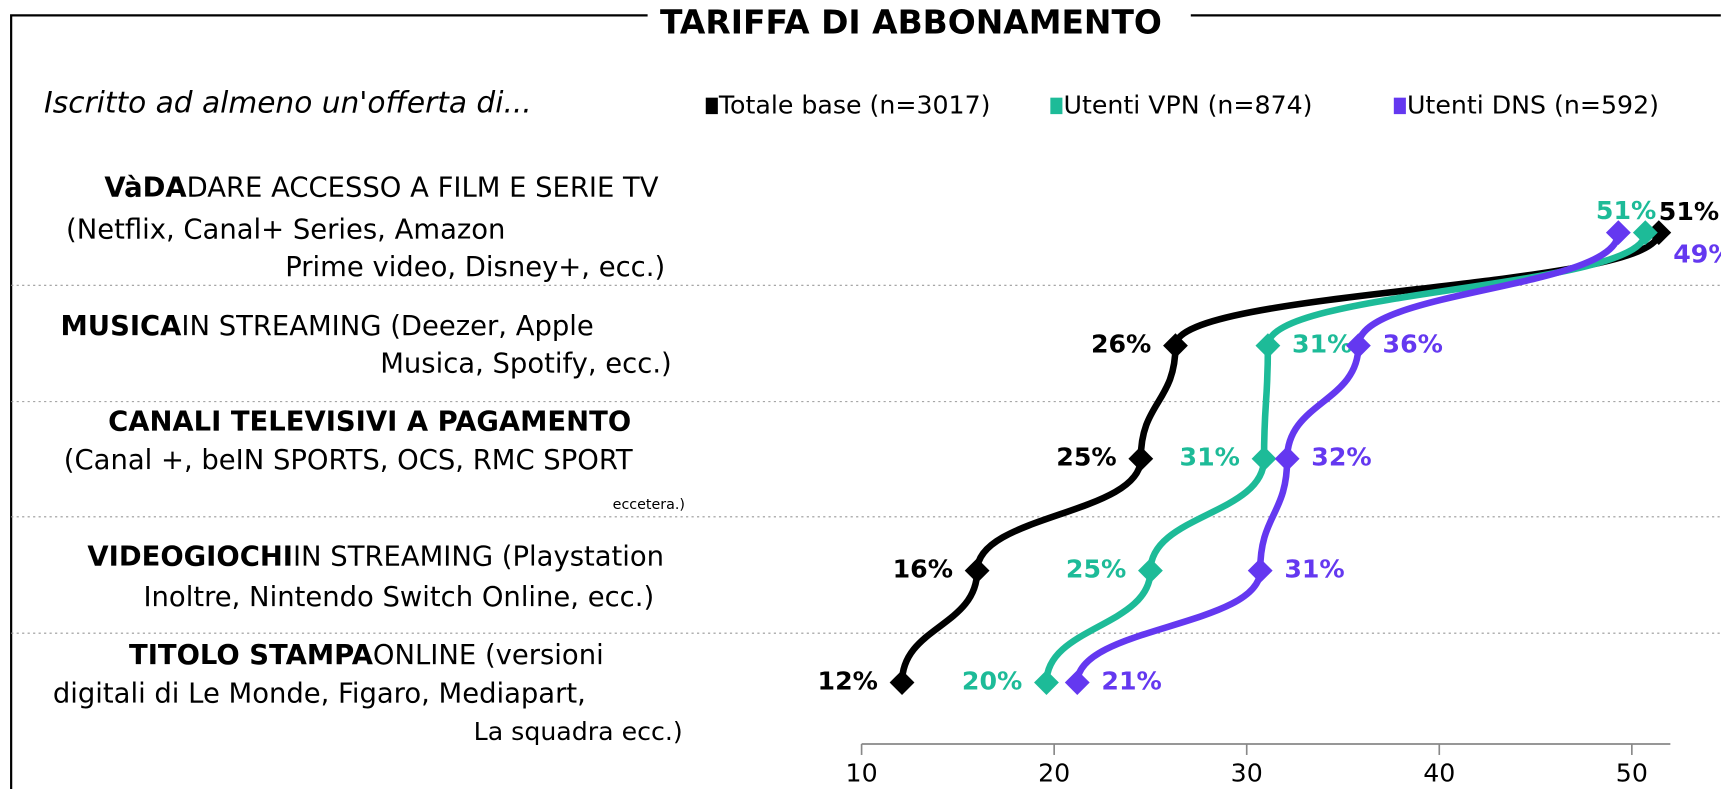  I want to click on category-text: DARE ACCESSO A FILM E SERIE TV, so click(423, 187).